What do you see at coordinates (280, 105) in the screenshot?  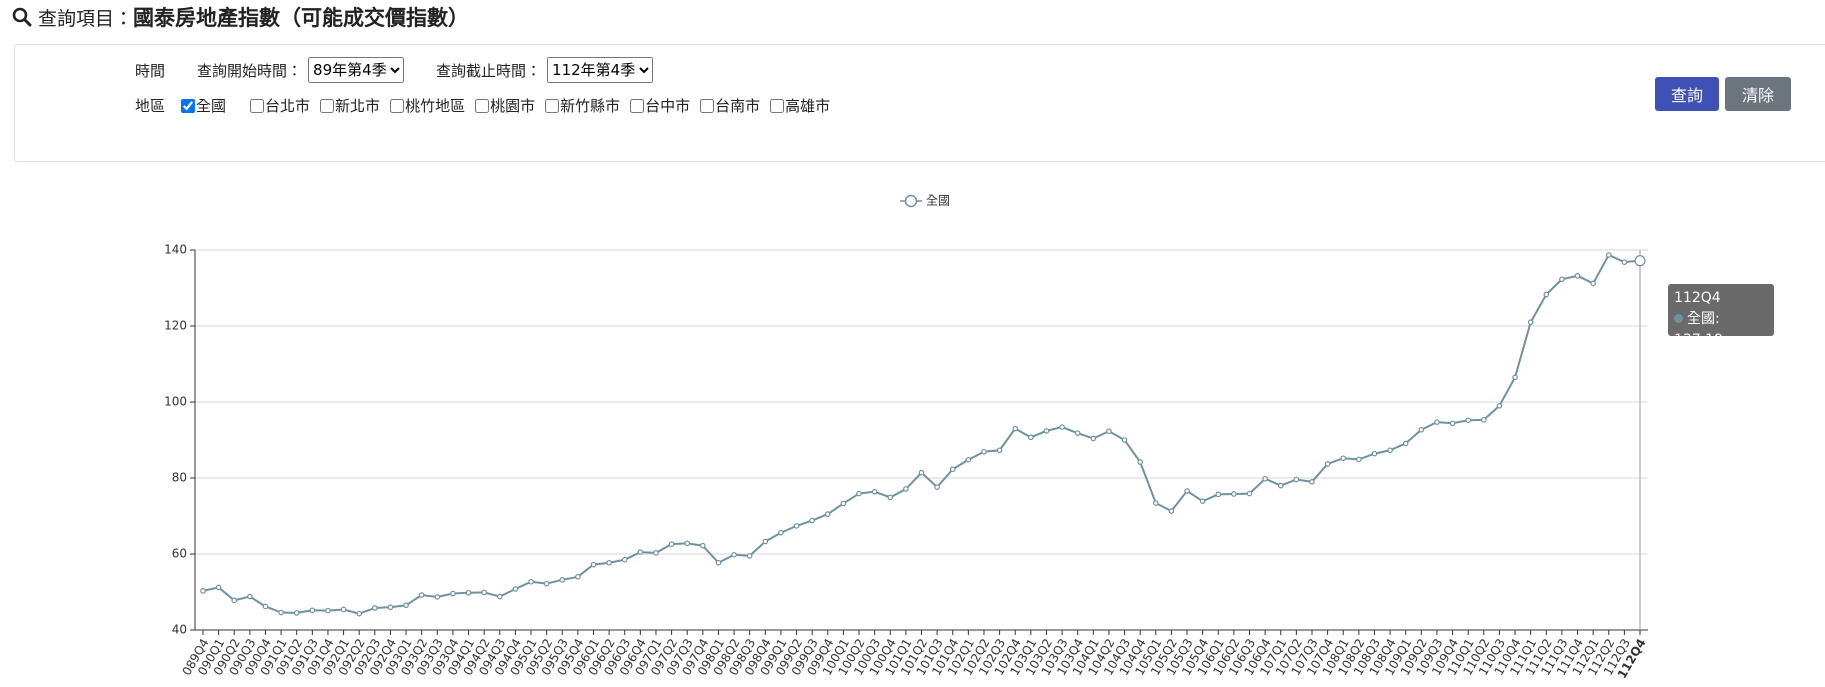 I see `region-option: 台北市` at bounding box center [280, 105].